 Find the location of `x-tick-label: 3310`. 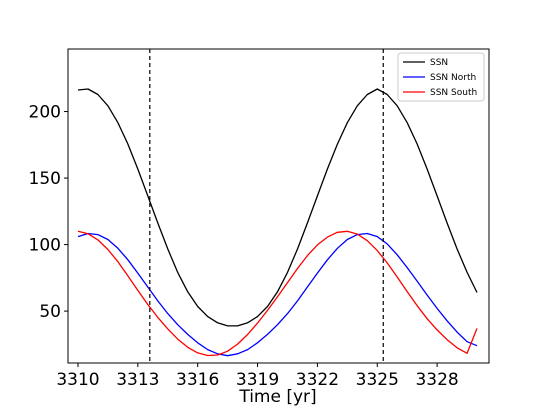

x-tick-label: 3310 is located at coordinates (77, 380).